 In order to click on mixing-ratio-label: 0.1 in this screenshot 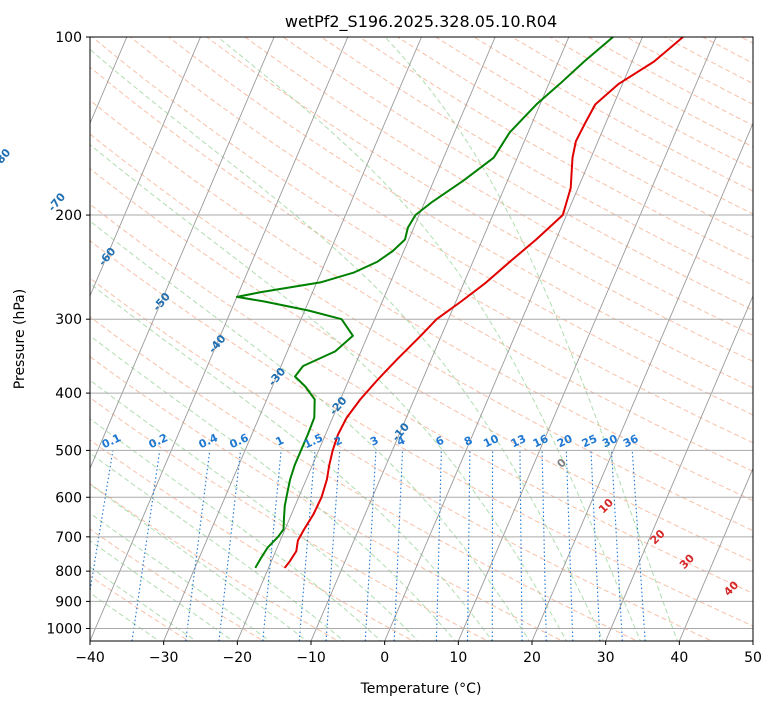, I will do `click(111, 441)`.